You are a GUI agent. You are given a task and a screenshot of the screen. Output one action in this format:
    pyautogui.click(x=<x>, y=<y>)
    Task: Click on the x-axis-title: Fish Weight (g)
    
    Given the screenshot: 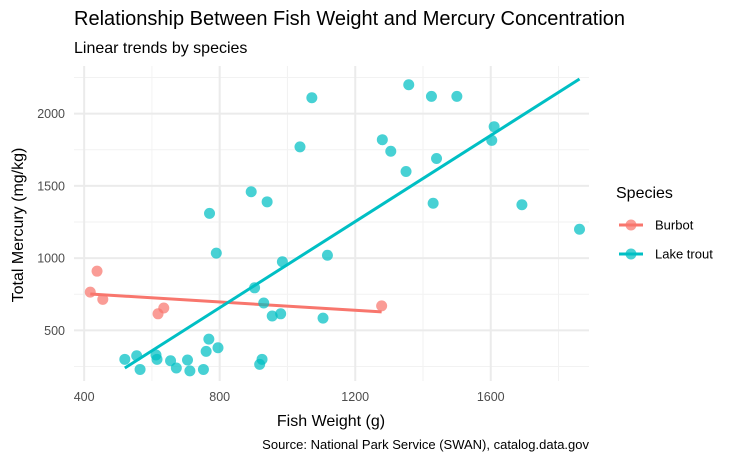 What is the action you would take?
    pyautogui.click(x=331, y=421)
    